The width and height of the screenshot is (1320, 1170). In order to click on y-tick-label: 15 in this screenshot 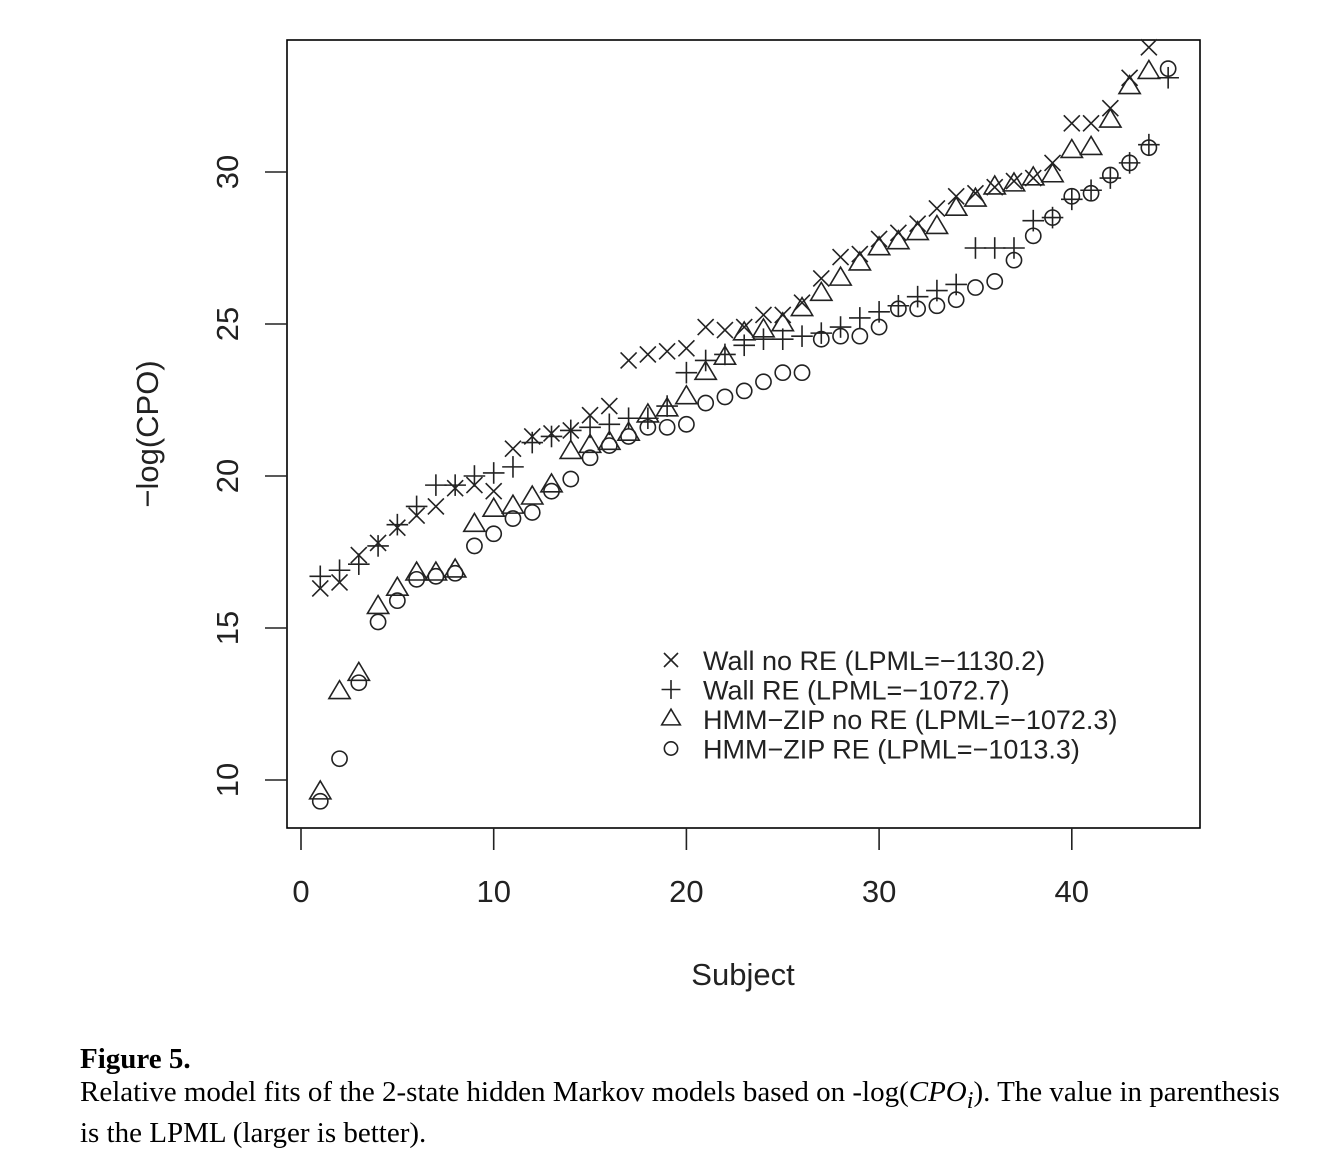, I will do `click(227, 628)`.